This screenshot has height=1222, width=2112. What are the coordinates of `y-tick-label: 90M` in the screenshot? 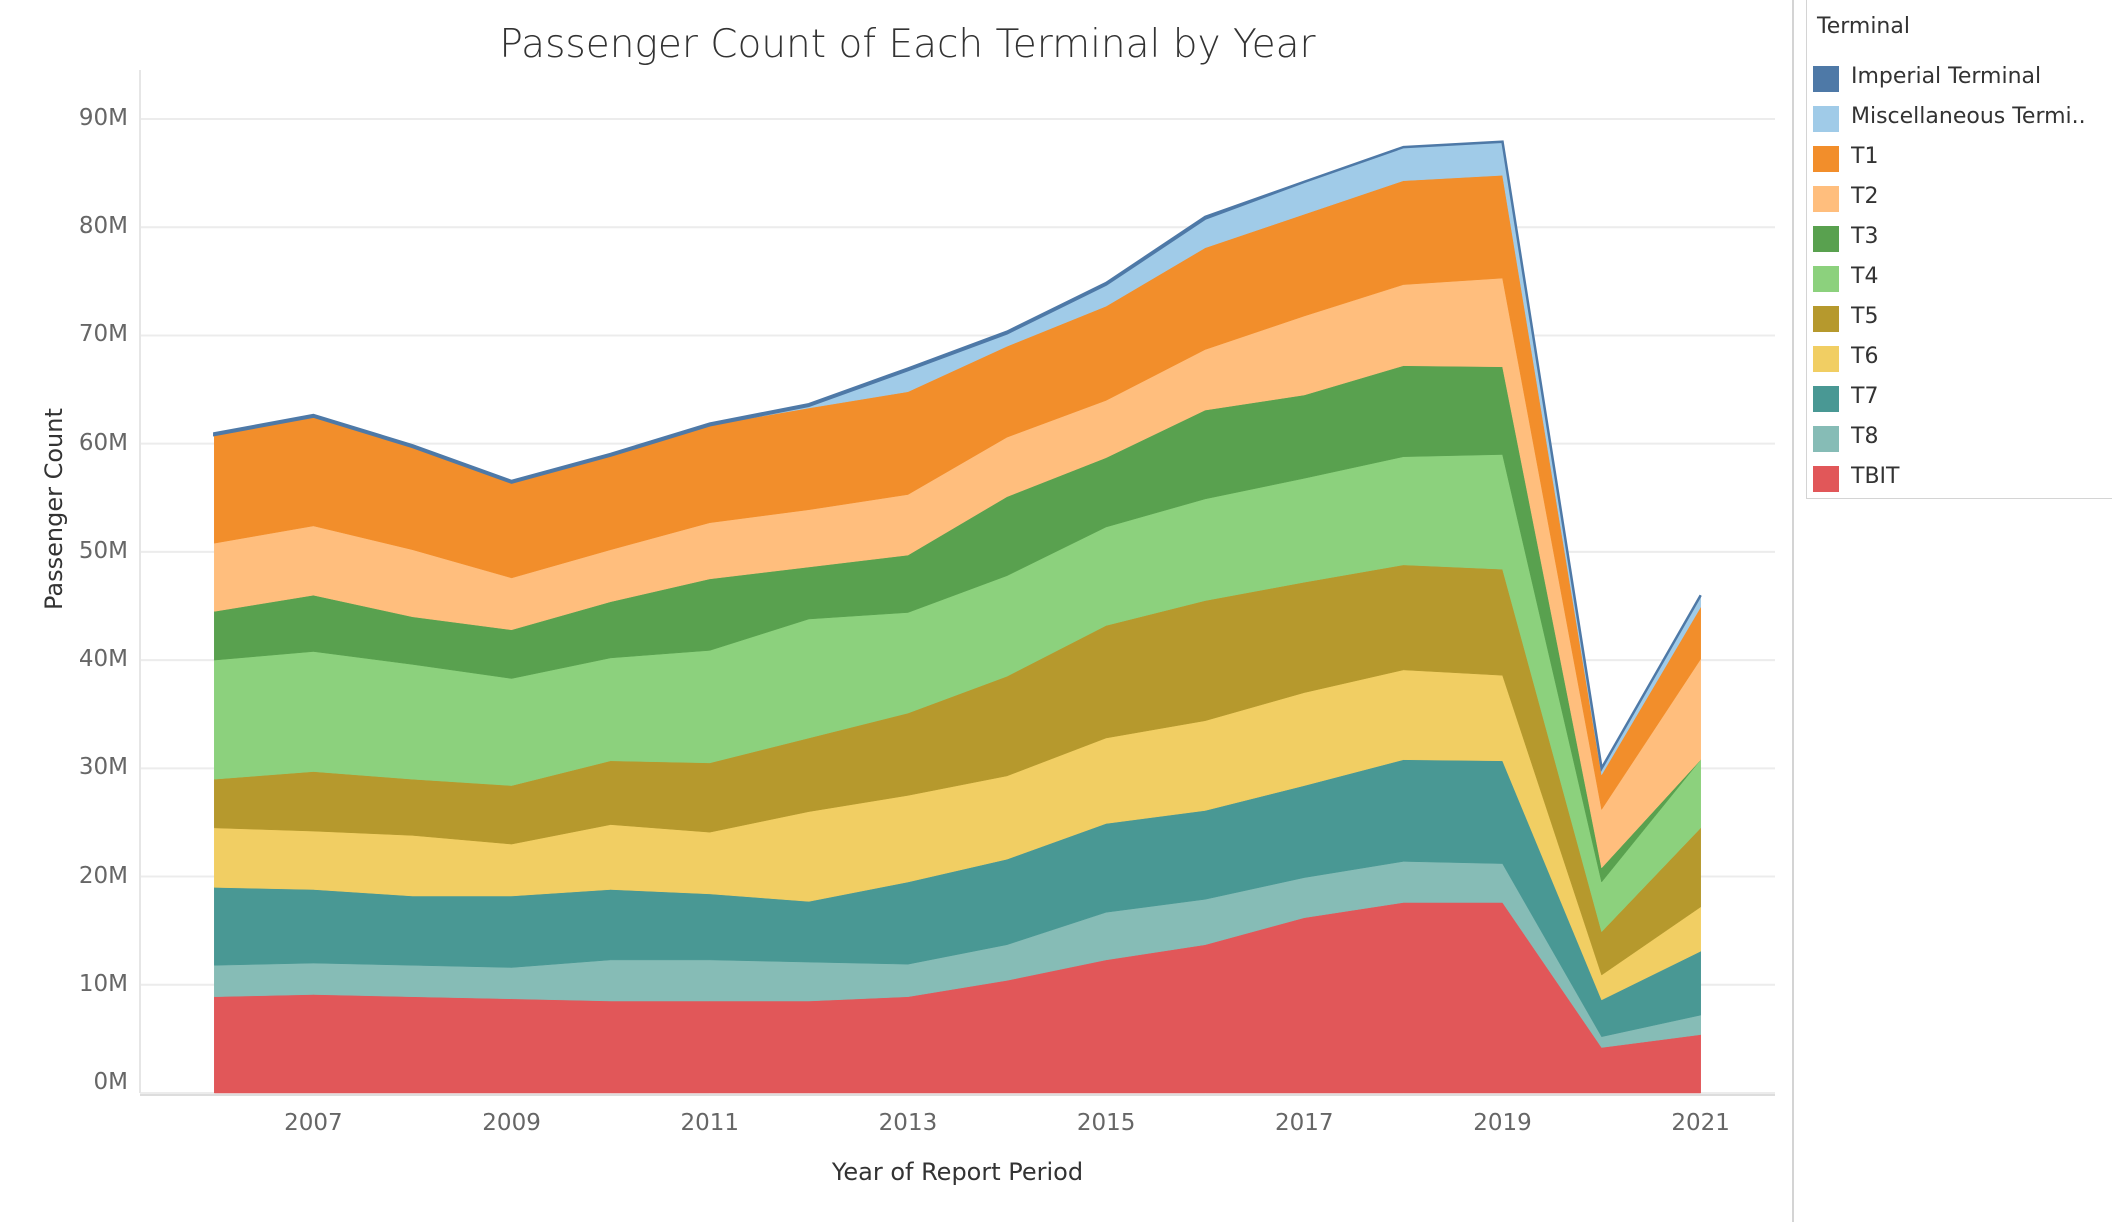 It's located at (103, 118).